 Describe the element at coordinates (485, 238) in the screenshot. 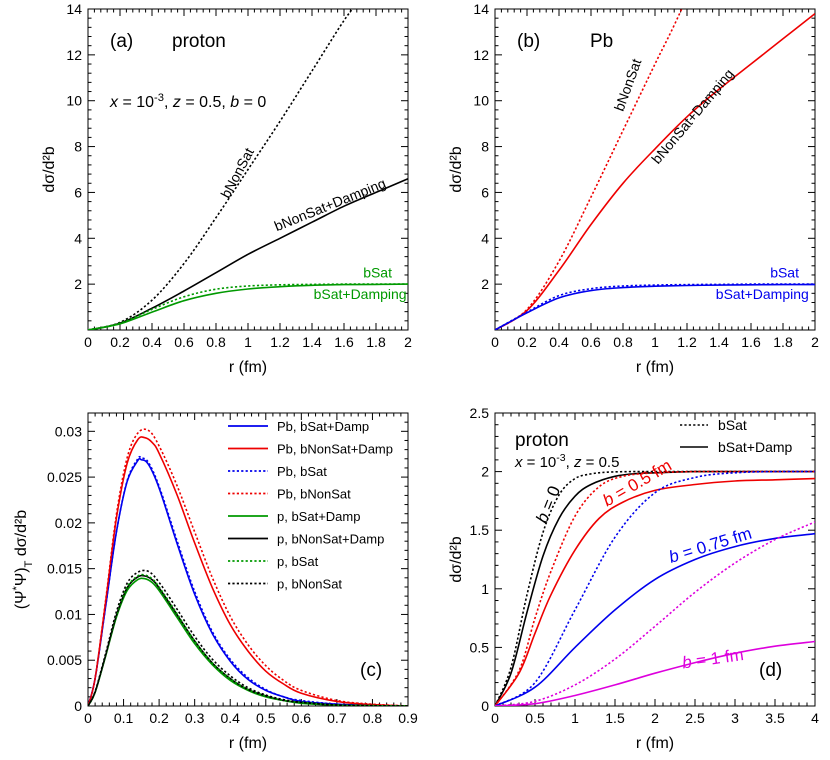

I see `y-tick-label: 4` at that location.